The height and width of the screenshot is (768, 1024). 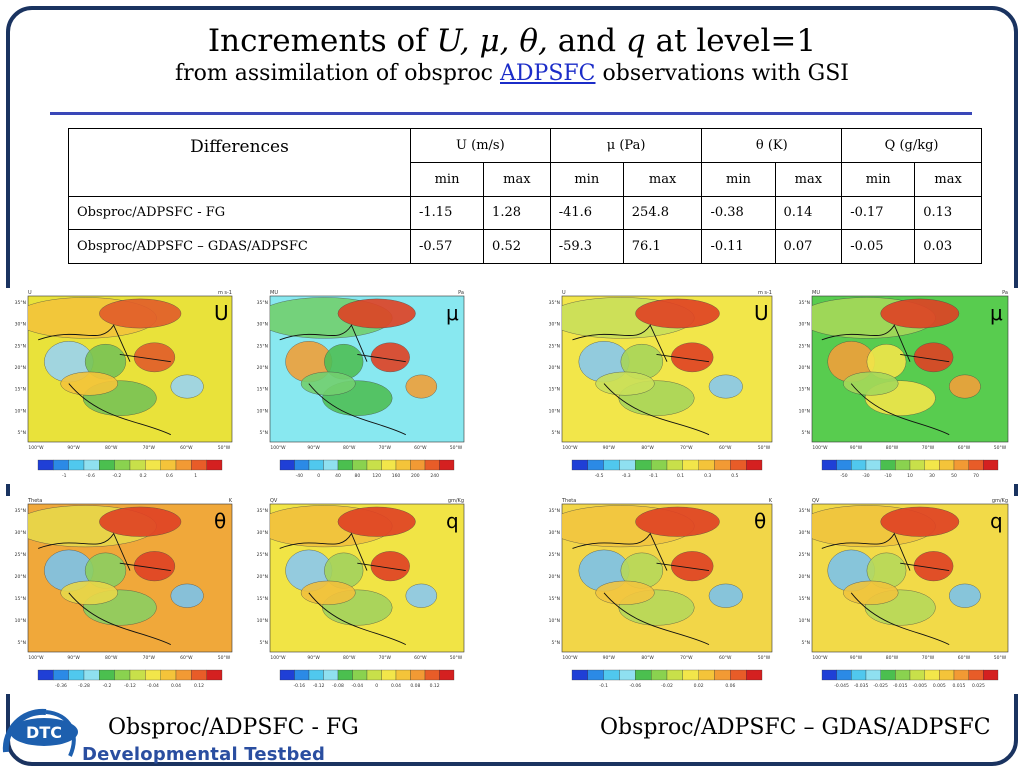 What do you see at coordinates (274, 293) in the screenshot?
I see `panel-corner-left: MU` at bounding box center [274, 293].